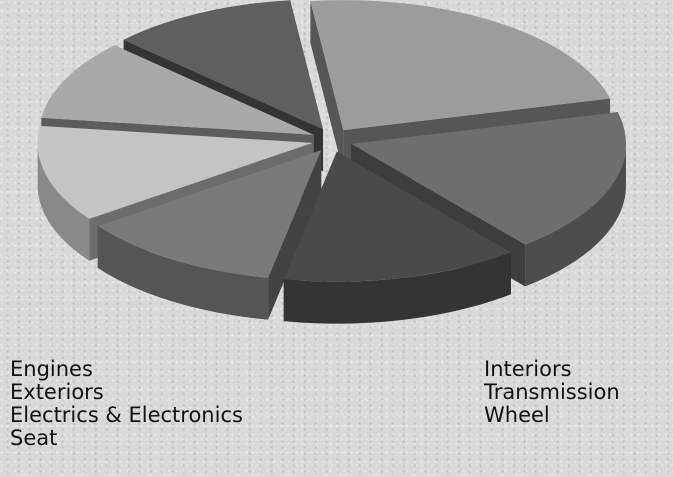  What do you see at coordinates (177, 90) in the screenshot?
I see `slice-top-wheel` at bounding box center [177, 90].